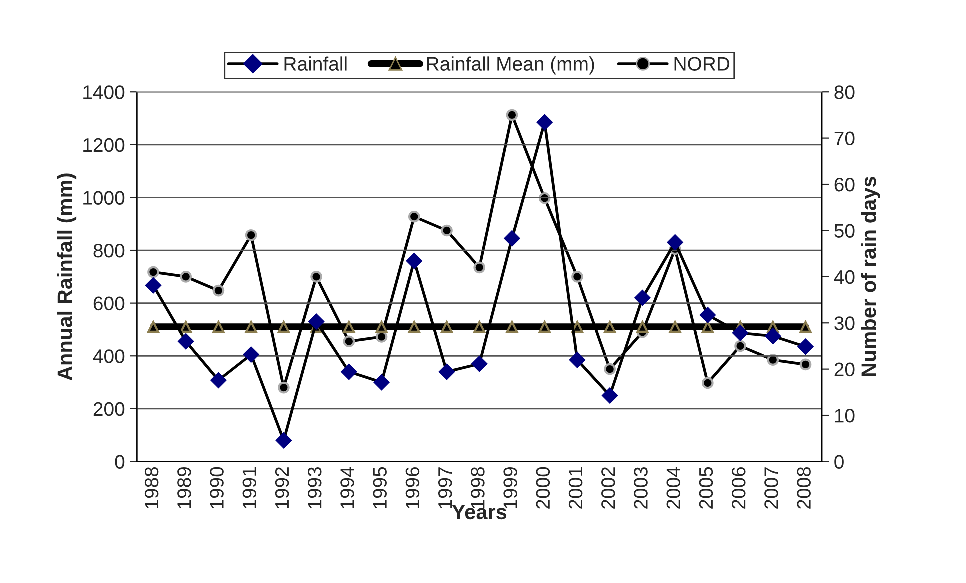 Image resolution: width=966 pixels, height=583 pixels. What do you see at coordinates (839, 462) in the screenshot?
I see `y2-tick-label: 0` at bounding box center [839, 462].